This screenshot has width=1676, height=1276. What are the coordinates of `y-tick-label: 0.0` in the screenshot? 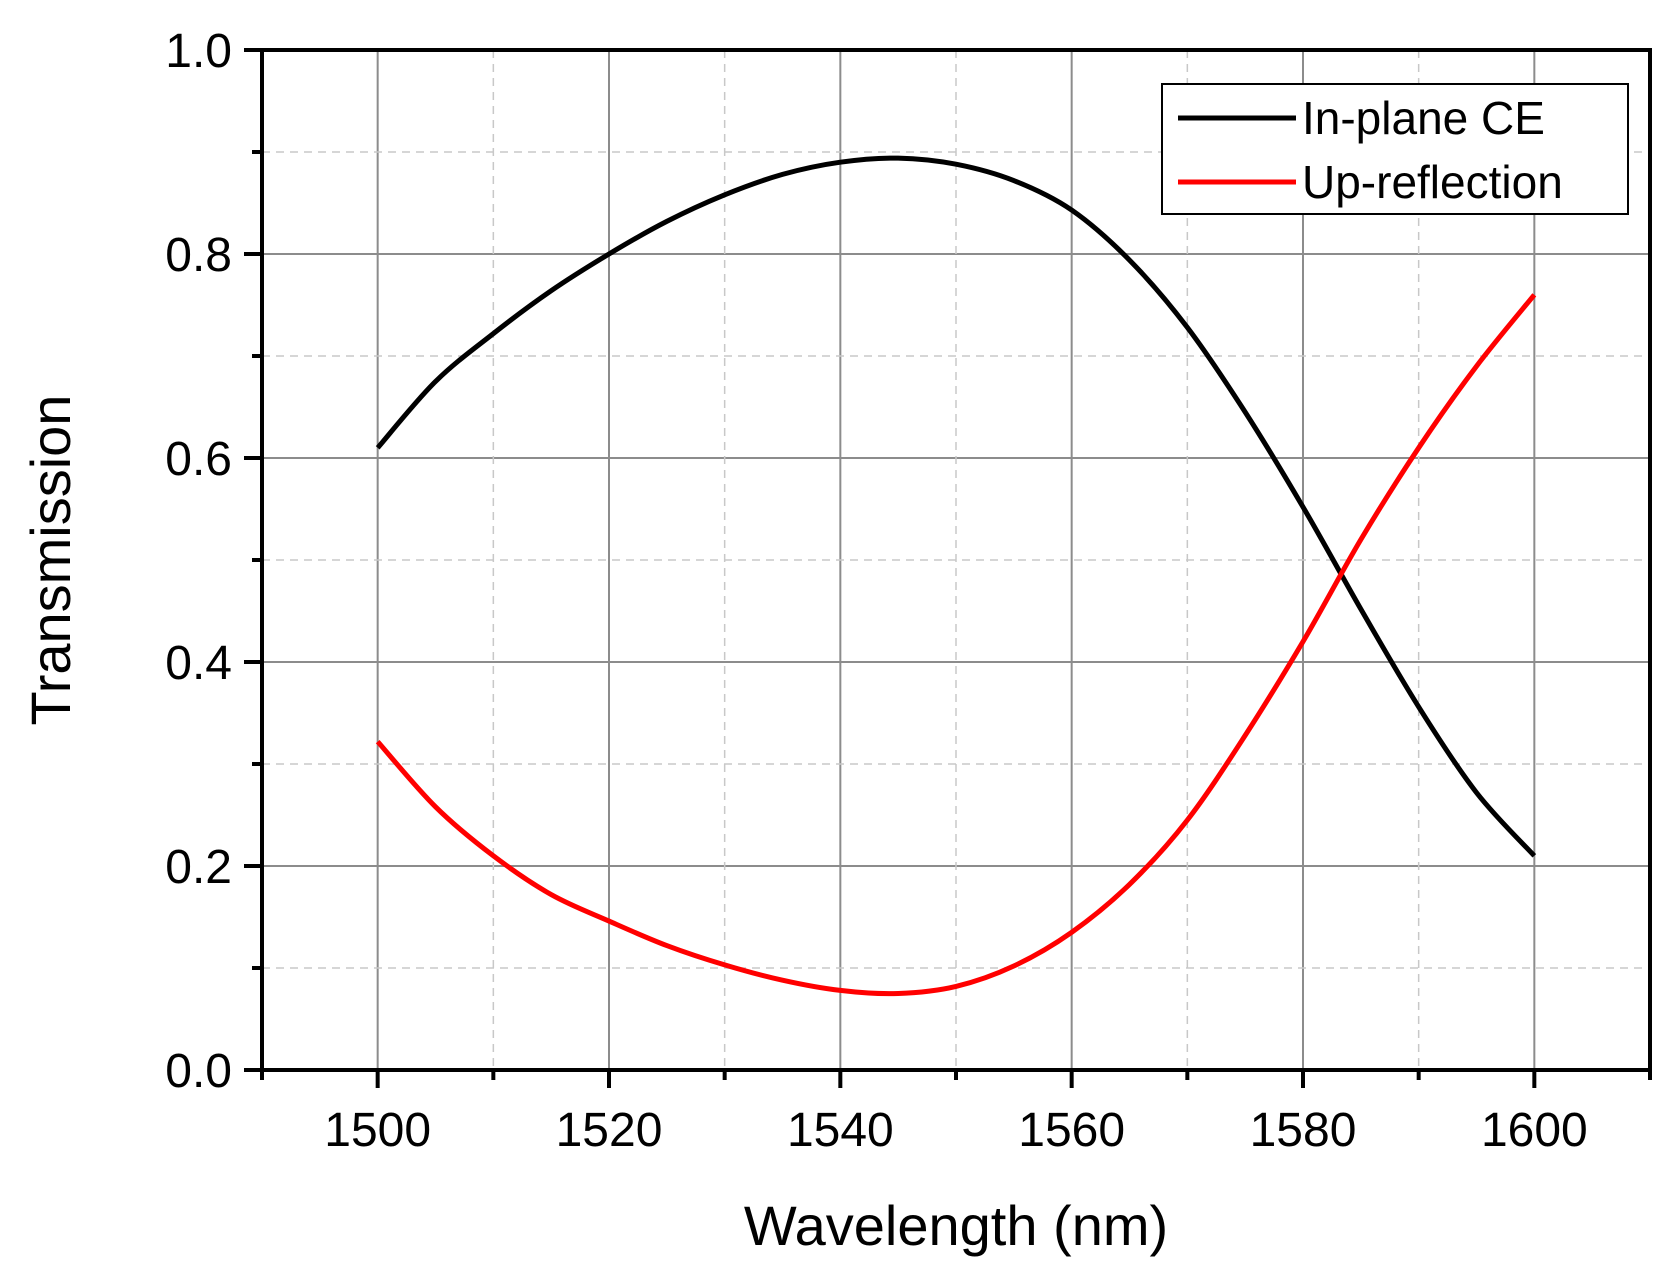 It's located at (198, 1071).